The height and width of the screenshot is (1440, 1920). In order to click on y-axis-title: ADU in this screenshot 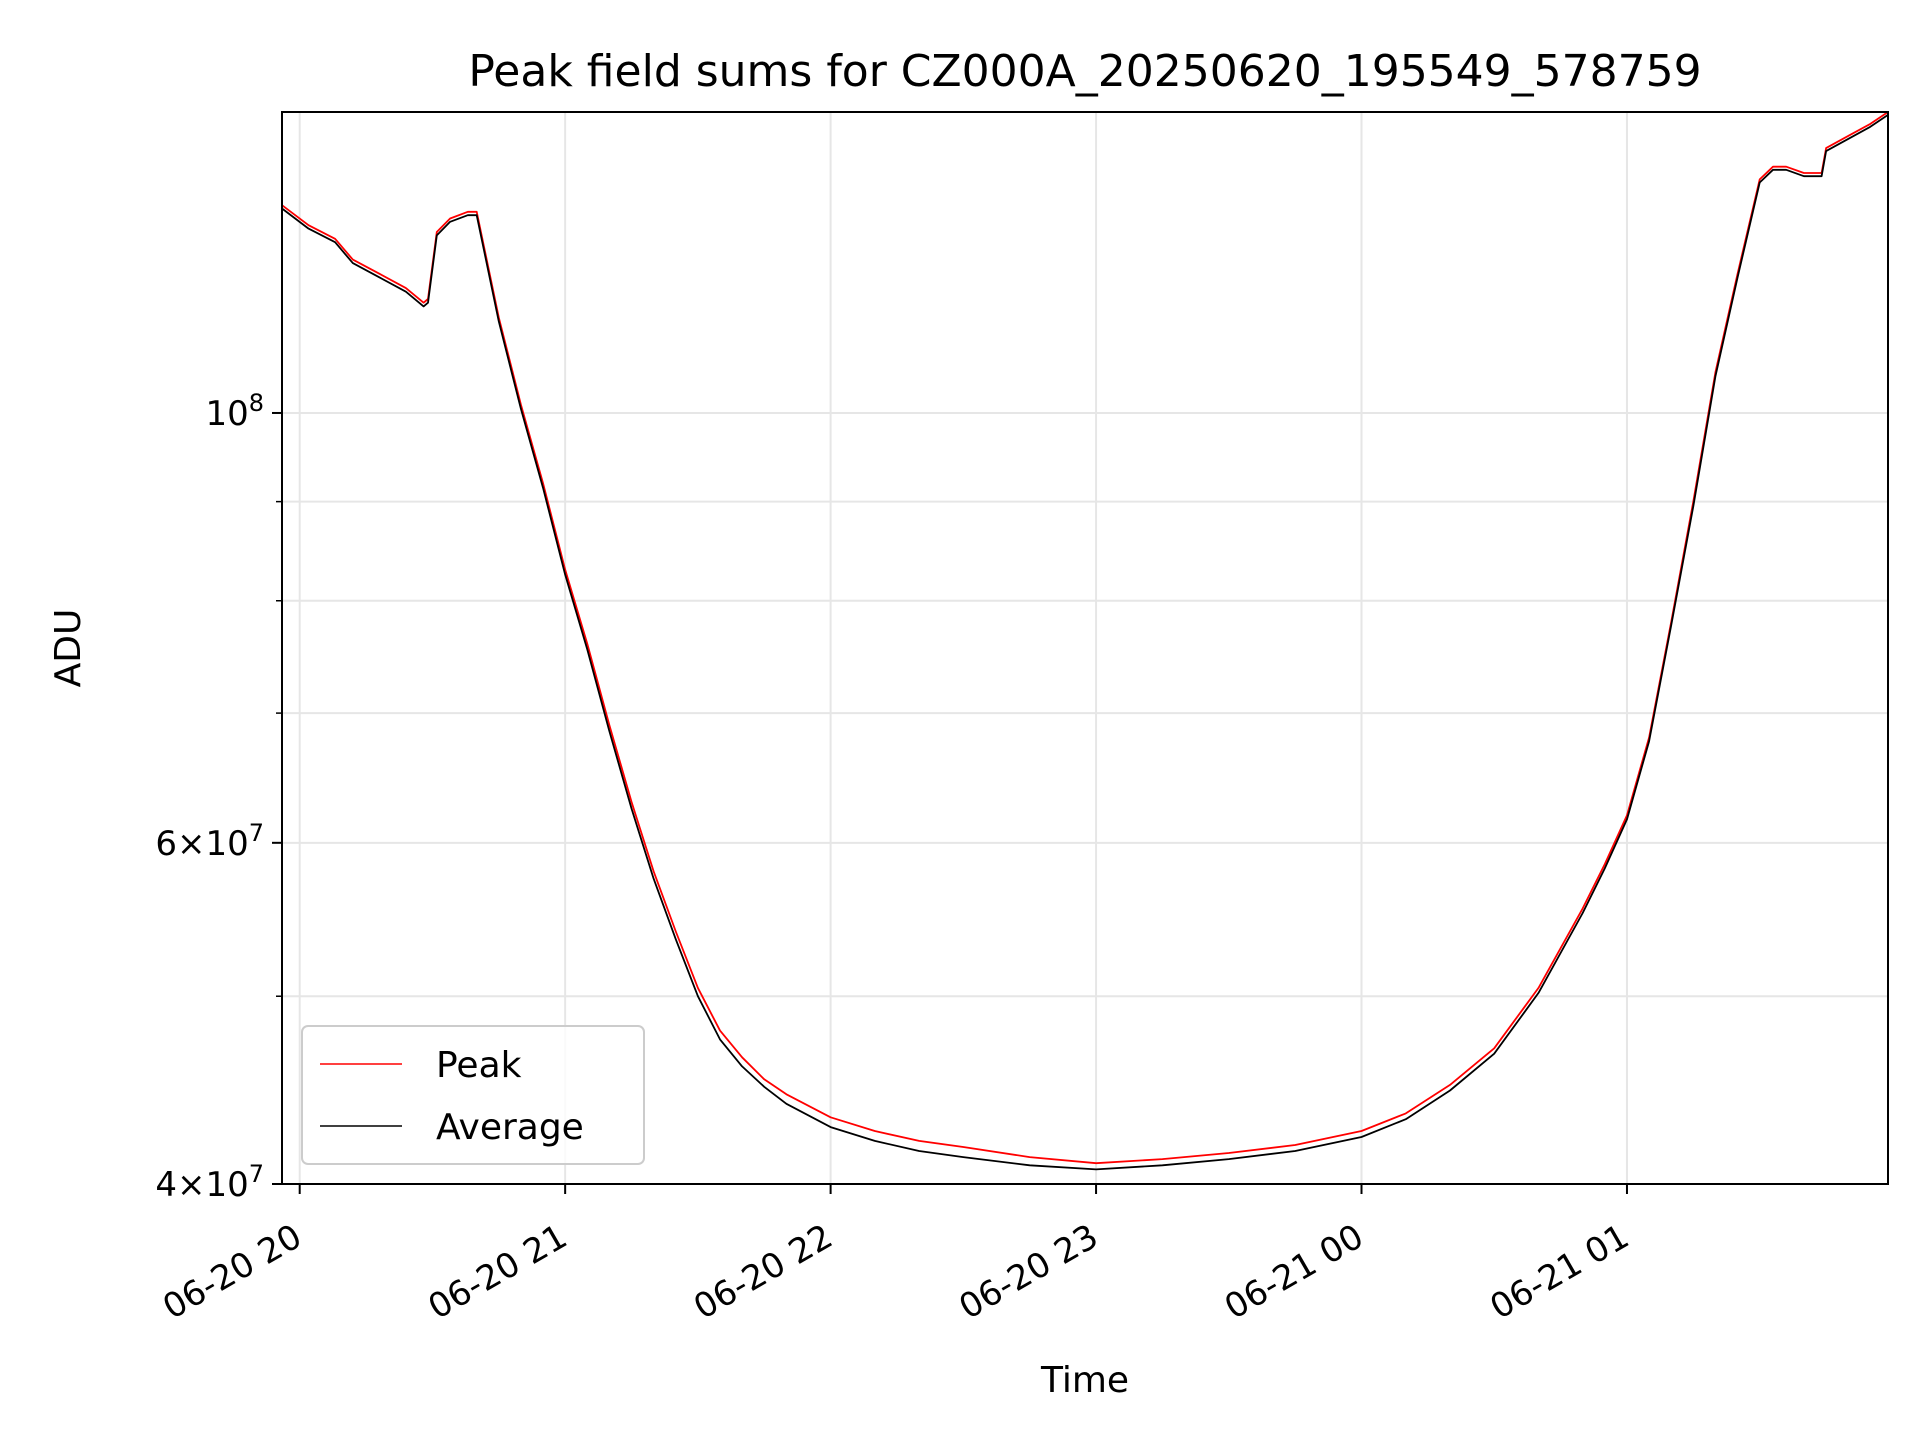, I will do `click(68, 648)`.